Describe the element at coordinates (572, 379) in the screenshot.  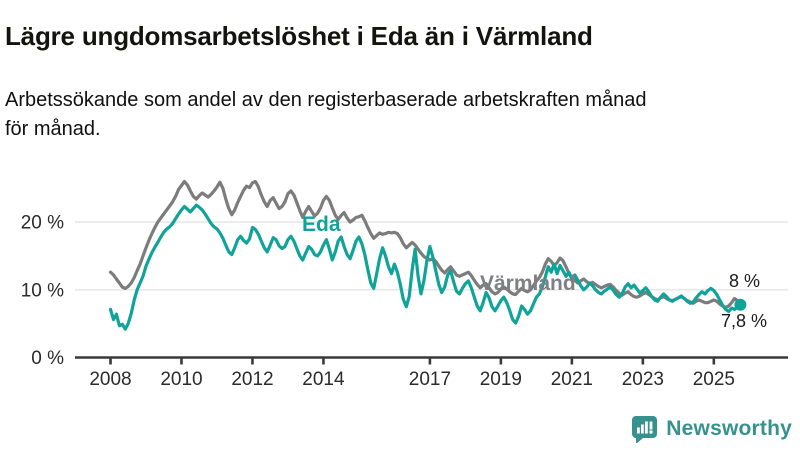
I see `x-tick-label: 2021` at that location.